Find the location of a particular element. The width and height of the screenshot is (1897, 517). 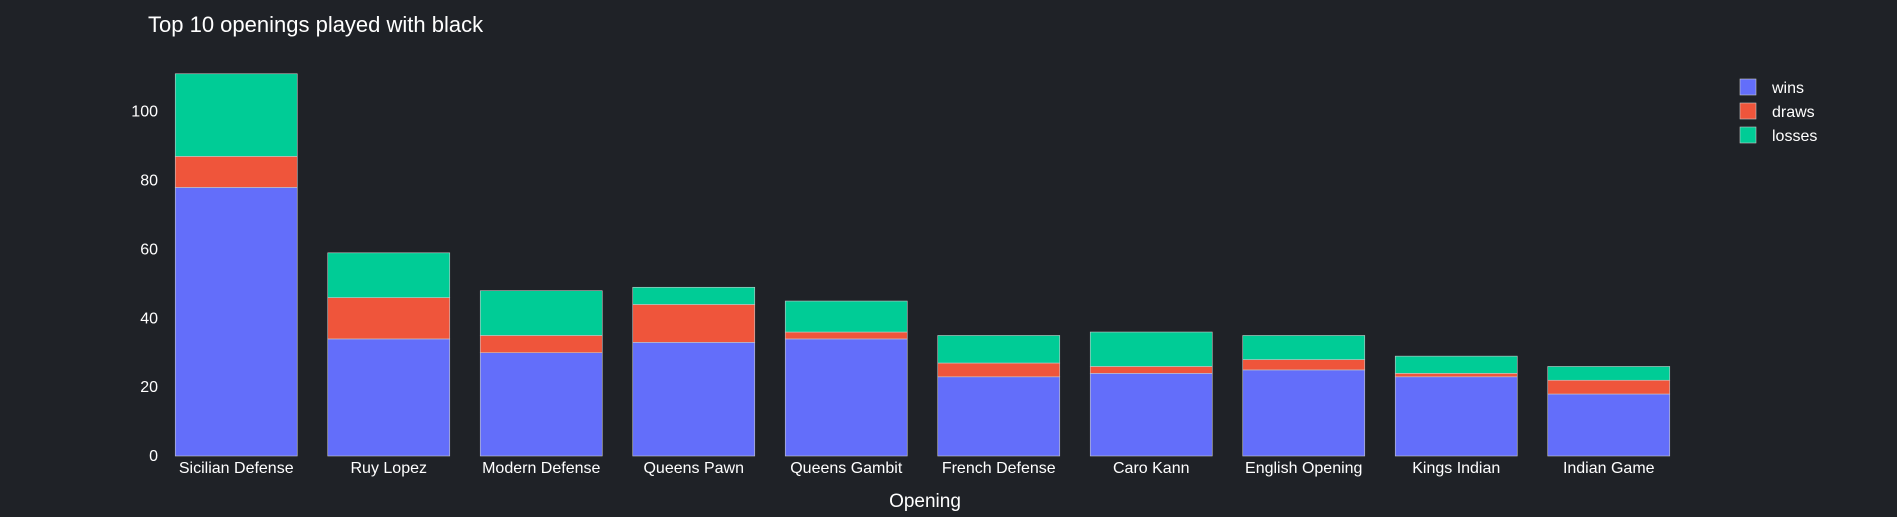

legend-item-losses: losses is located at coordinates (1778, 135).